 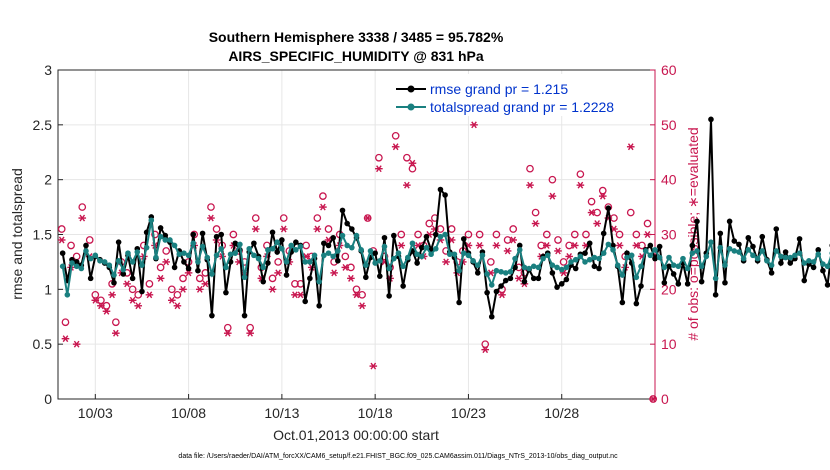 I want to click on x-tick-label: 10/08, so click(x=188, y=413).